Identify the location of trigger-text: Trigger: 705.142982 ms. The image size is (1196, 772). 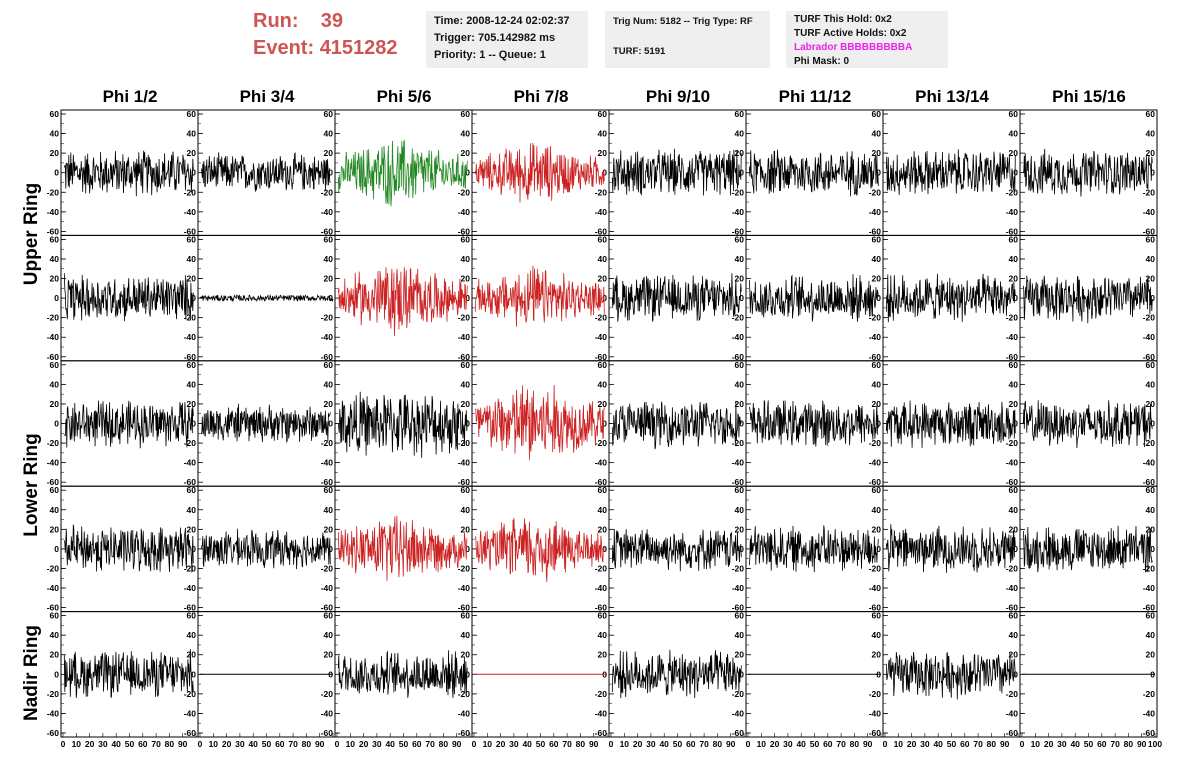
(495, 38).